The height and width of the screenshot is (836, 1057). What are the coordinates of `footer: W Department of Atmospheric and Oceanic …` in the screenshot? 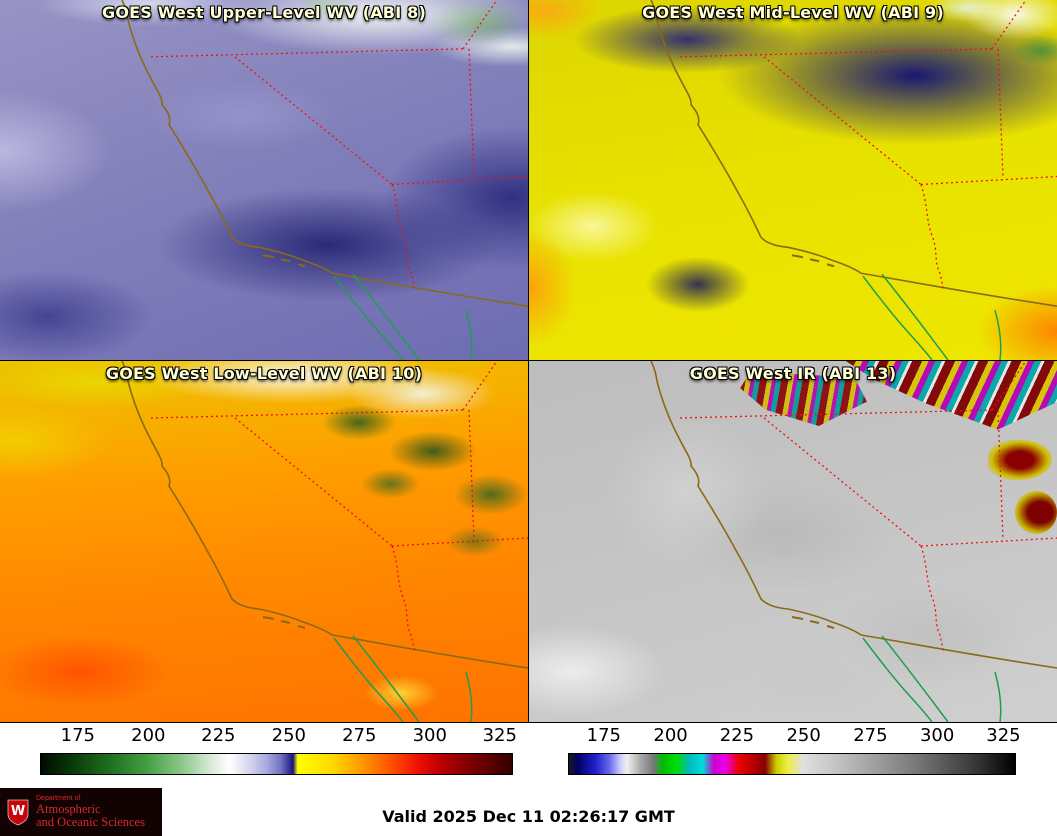 It's located at (528, 808).